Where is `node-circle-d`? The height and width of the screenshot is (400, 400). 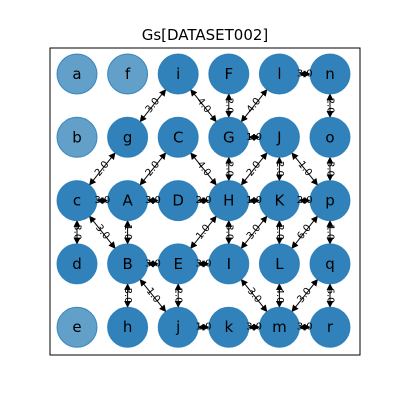 node-circle-d is located at coordinates (77, 264).